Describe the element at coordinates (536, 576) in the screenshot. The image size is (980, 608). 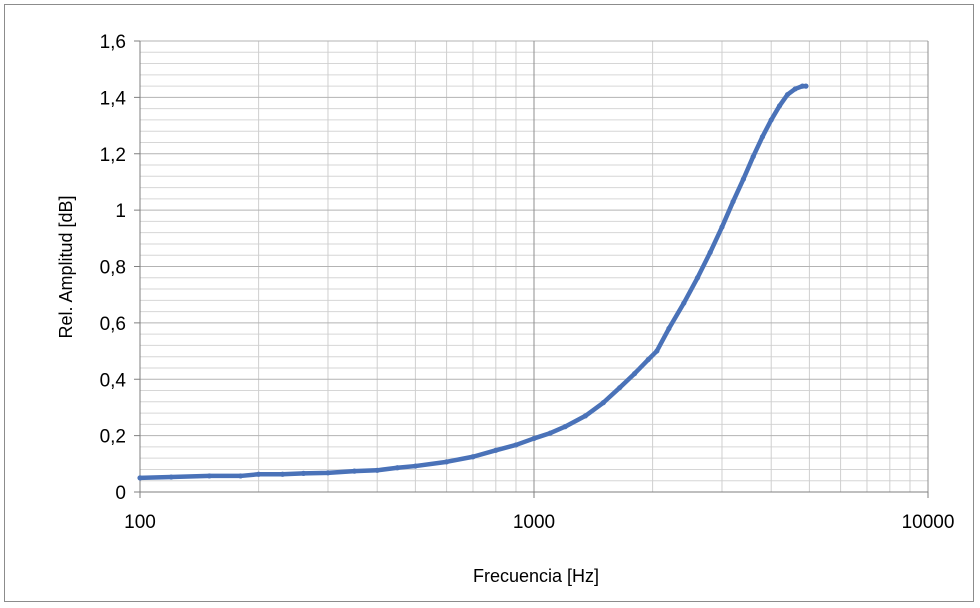
I see `x-axis-title: Frecuencia [Hz]` at that location.